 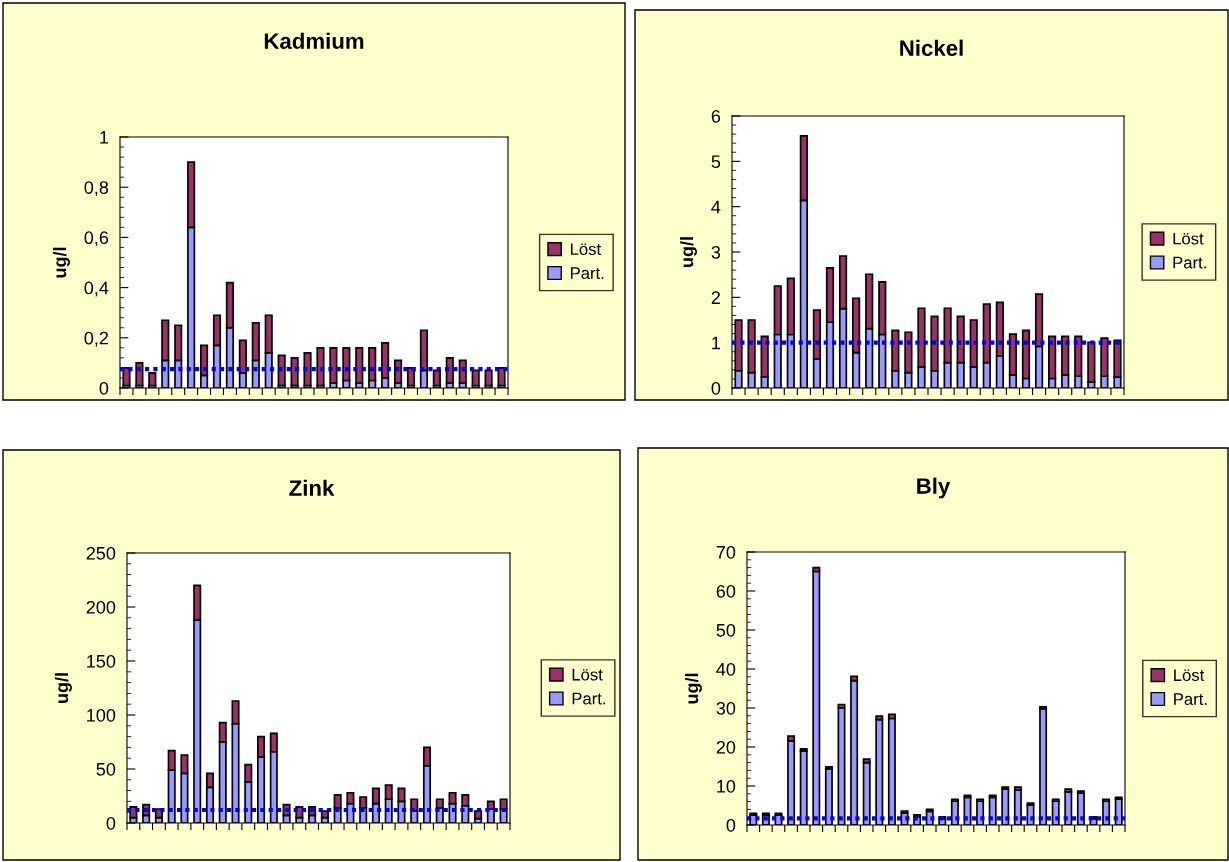 What do you see at coordinates (931, 47) in the screenshot?
I see `chart-title: Nickel` at bounding box center [931, 47].